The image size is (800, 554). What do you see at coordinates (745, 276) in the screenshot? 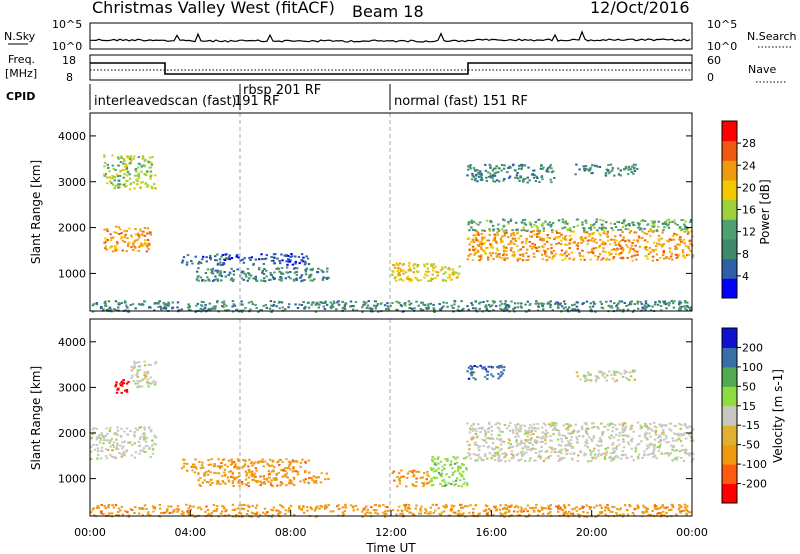
I see `power-colorbar-tick-label: 4` at bounding box center [745, 276].